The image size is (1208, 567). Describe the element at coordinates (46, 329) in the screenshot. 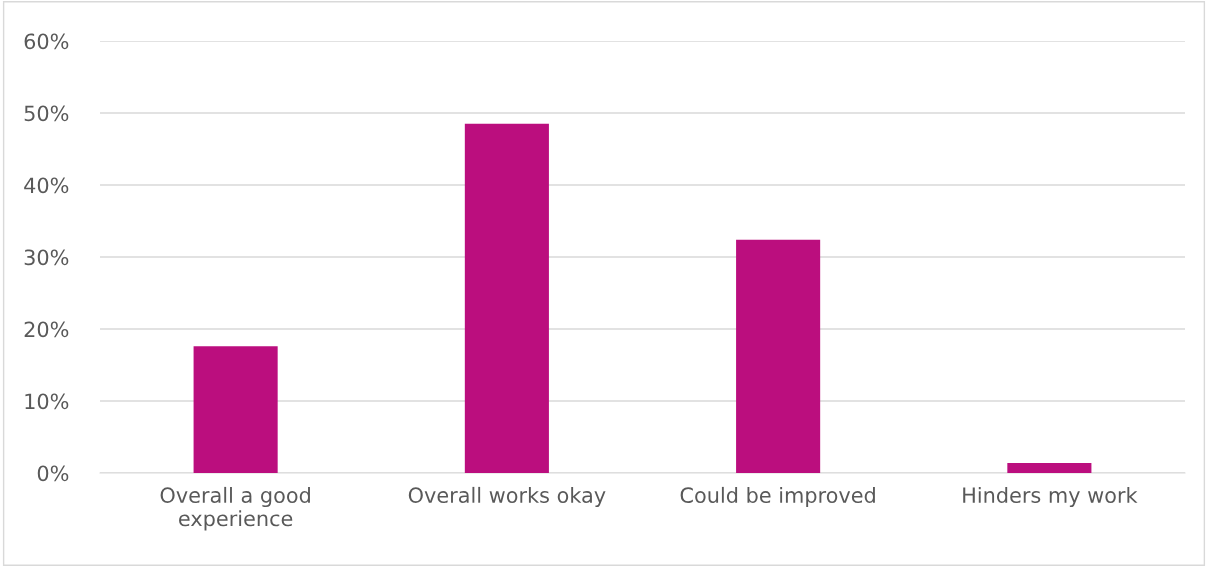

I see `y-tick-label: 20%` at that location.